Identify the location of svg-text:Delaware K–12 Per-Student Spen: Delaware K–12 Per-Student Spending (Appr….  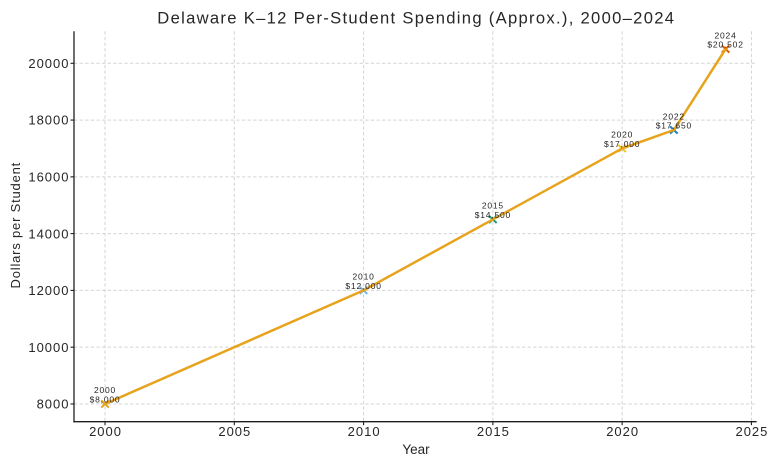
(416, 17).